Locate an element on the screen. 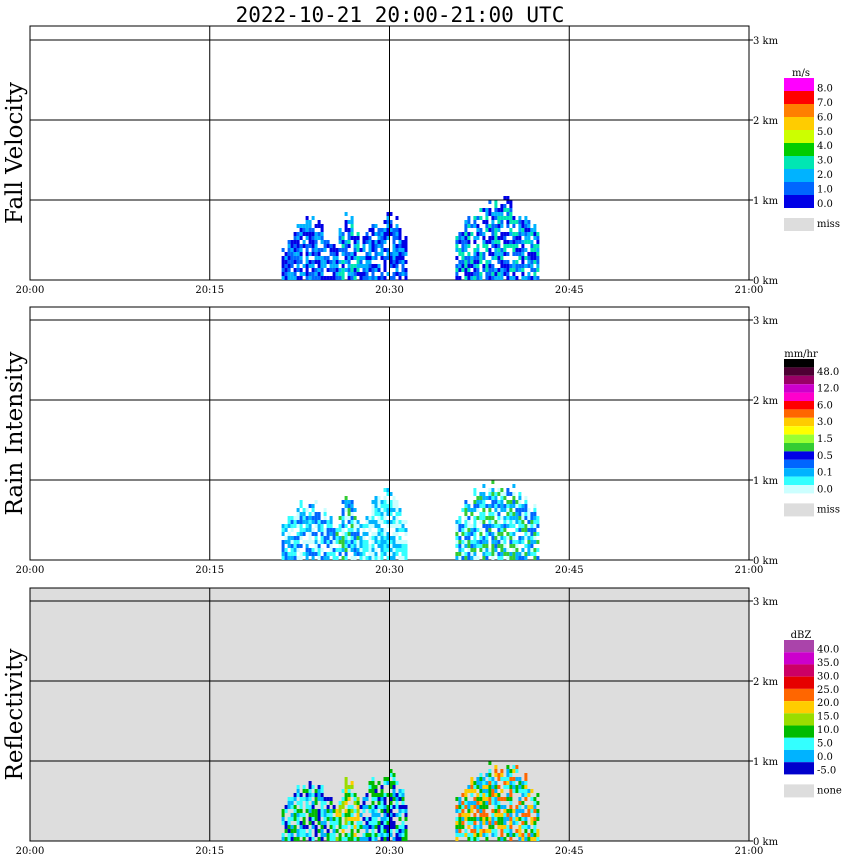  y-tick-label: 1 km is located at coordinates (766, 762).